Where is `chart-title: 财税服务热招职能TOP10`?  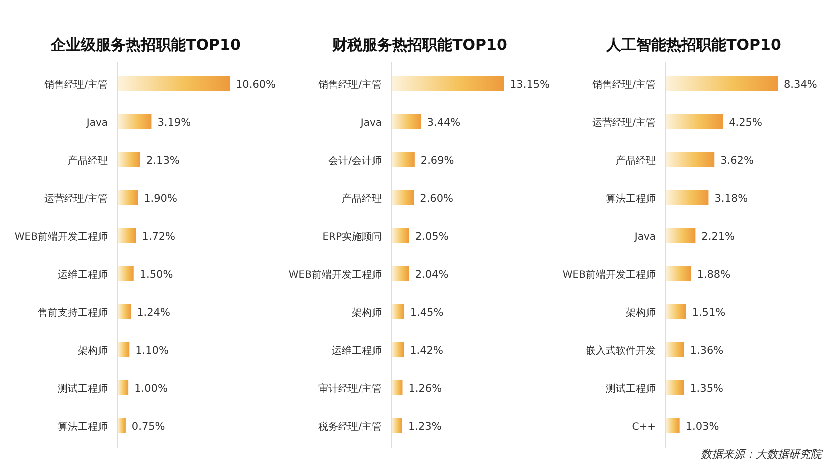 chart-title: 财税服务热招职能TOP10 is located at coordinates (420, 45).